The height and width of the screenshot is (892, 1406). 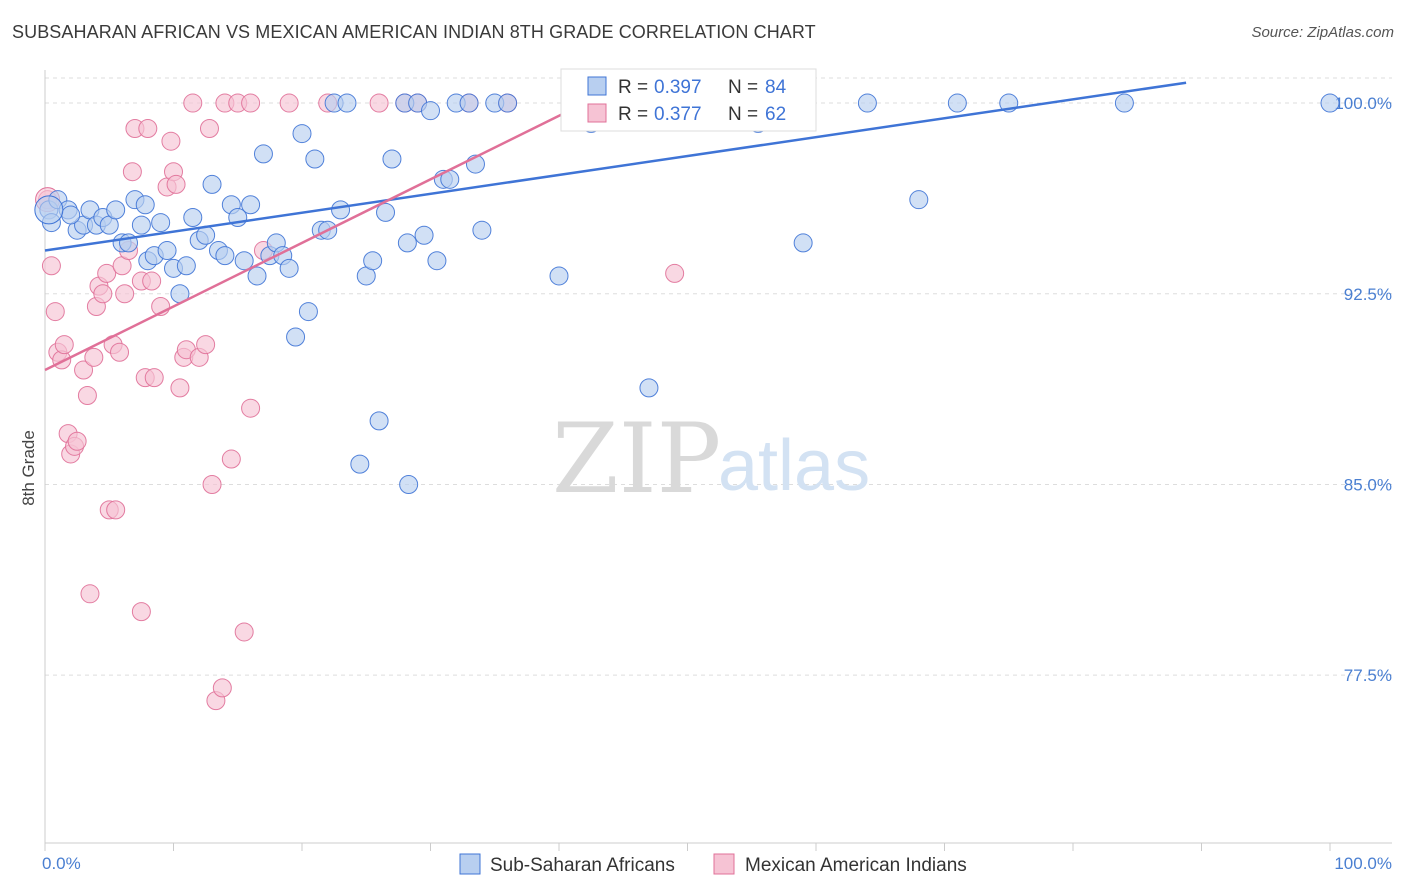 What do you see at coordinates (856, 865) in the screenshot?
I see `bottom-legend-label: Mexican American Indians` at bounding box center [856, 865].